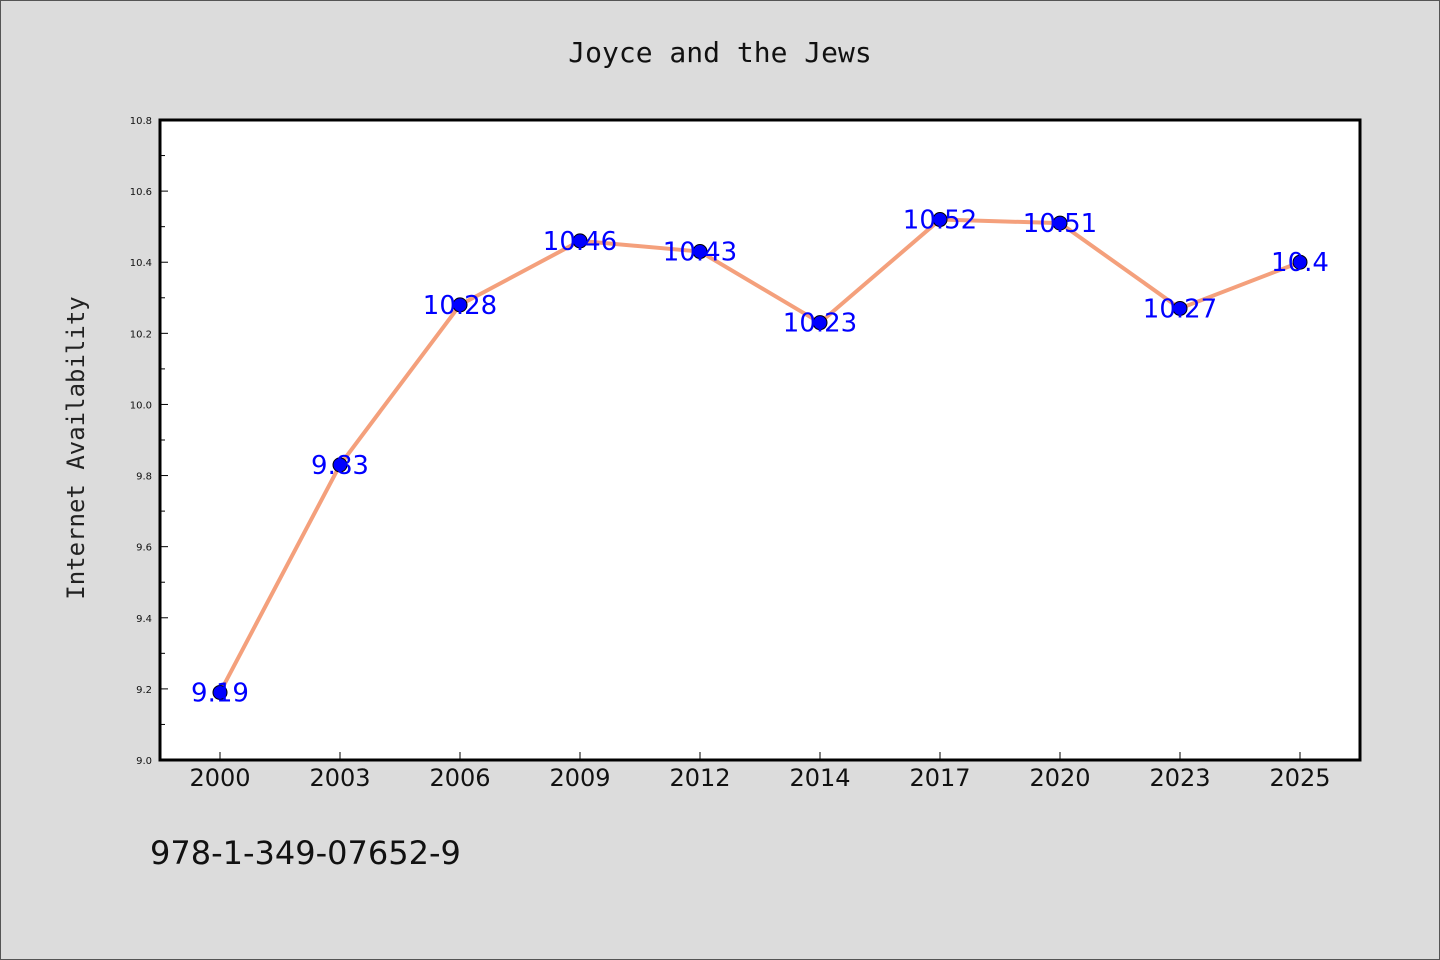 This screenshot has height=960, width=1440. I want to click on y-tick-label: 9.2, so click(144, 690).